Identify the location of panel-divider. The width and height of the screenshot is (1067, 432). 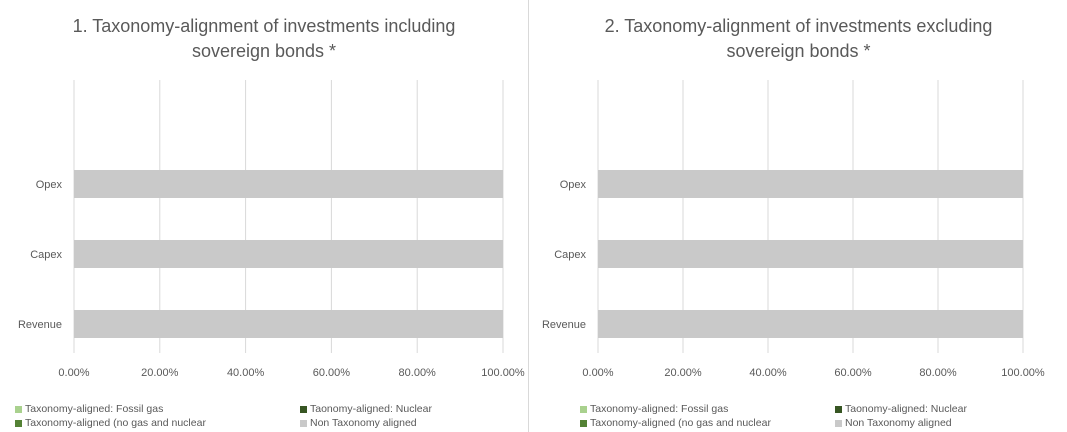
(528, 216).